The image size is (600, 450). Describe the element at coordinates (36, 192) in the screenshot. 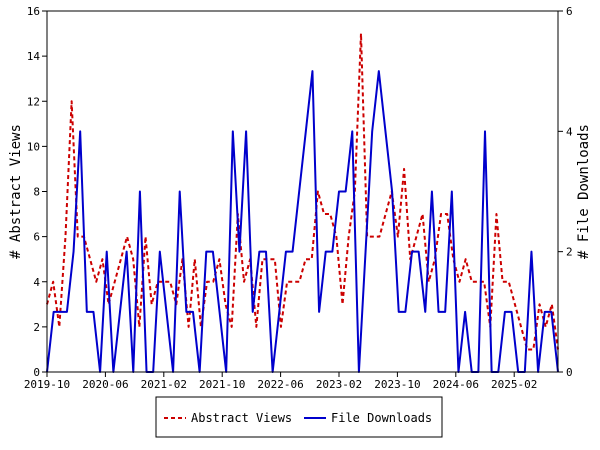

I see `left-tick-label: 8` at that location.